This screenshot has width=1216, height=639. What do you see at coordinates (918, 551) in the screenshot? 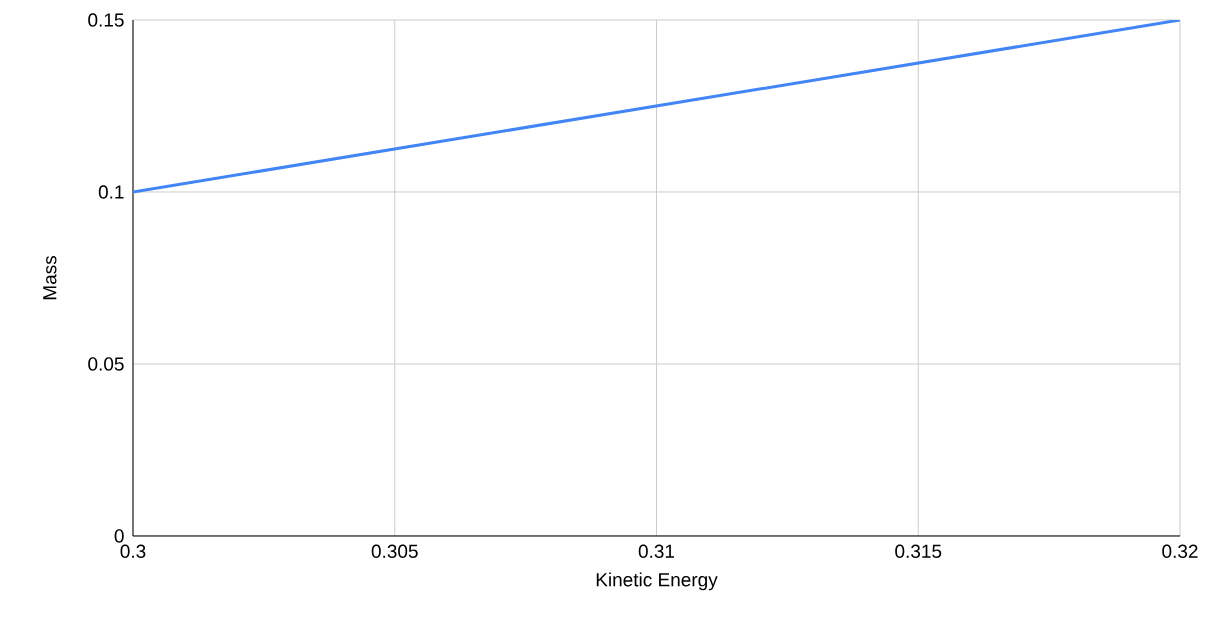
I see `x-tick-label: 0.315` at bounding box center [918, 551].